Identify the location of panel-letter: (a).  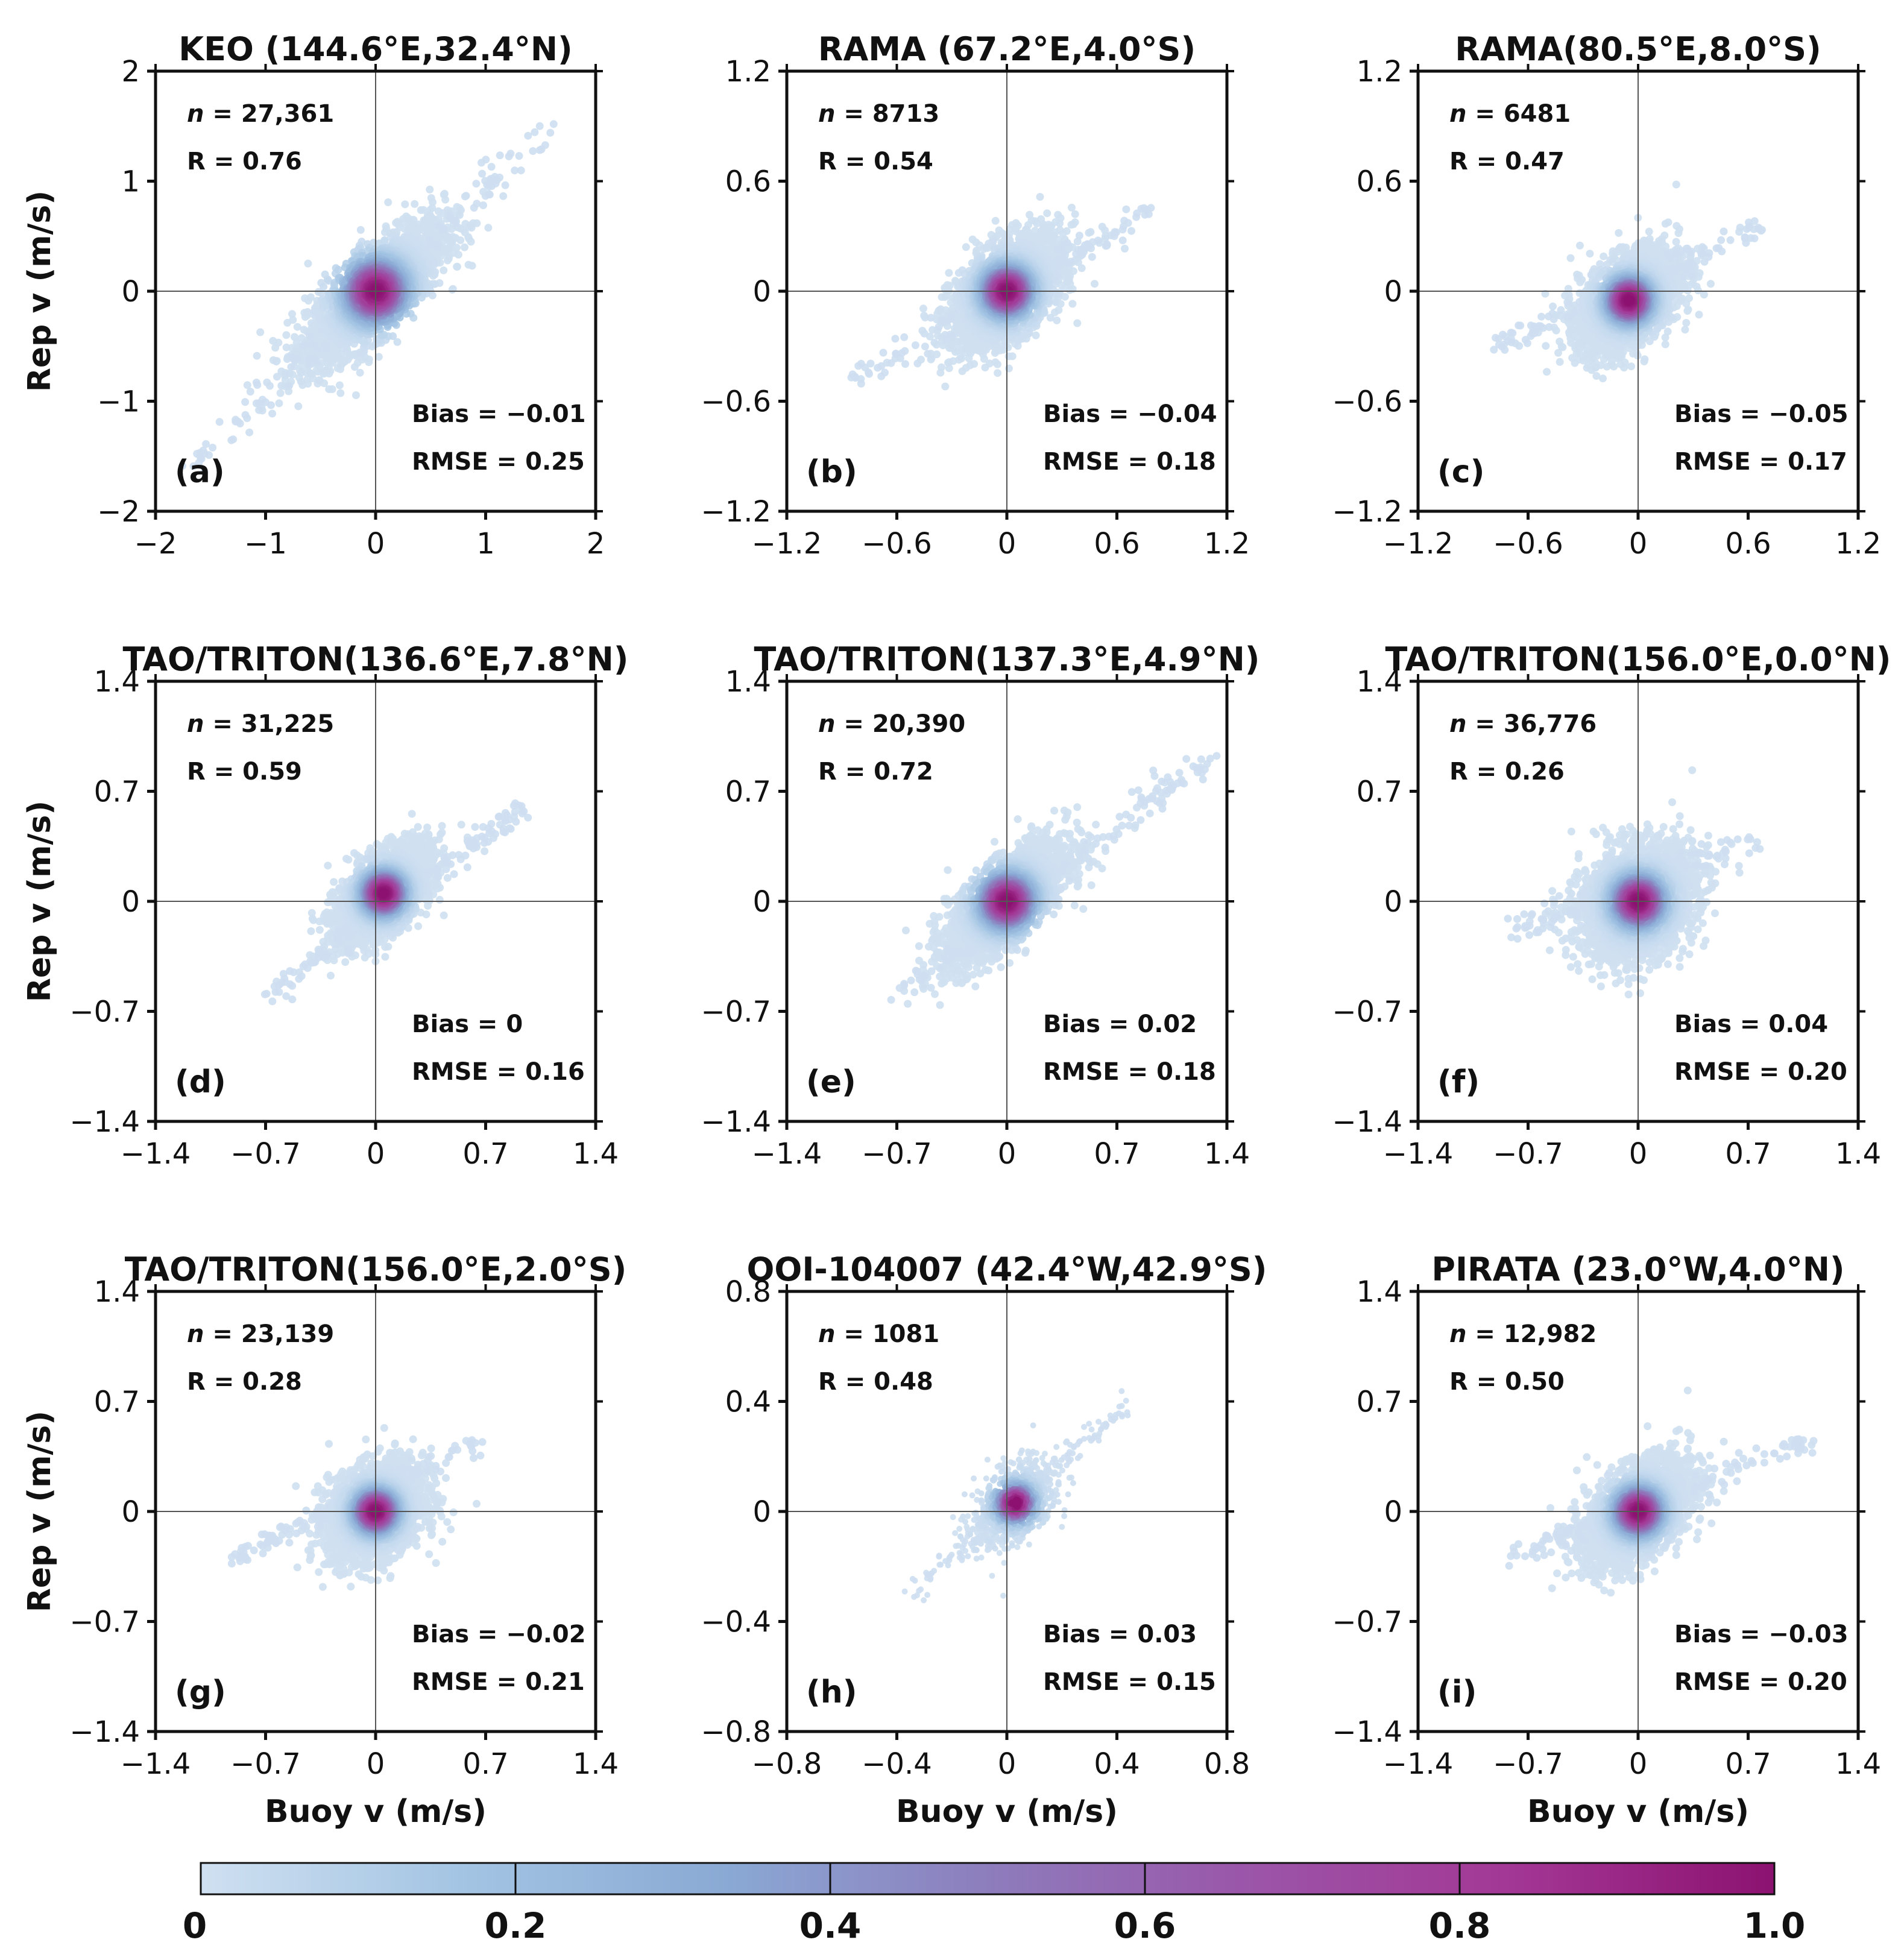
(200, 472).